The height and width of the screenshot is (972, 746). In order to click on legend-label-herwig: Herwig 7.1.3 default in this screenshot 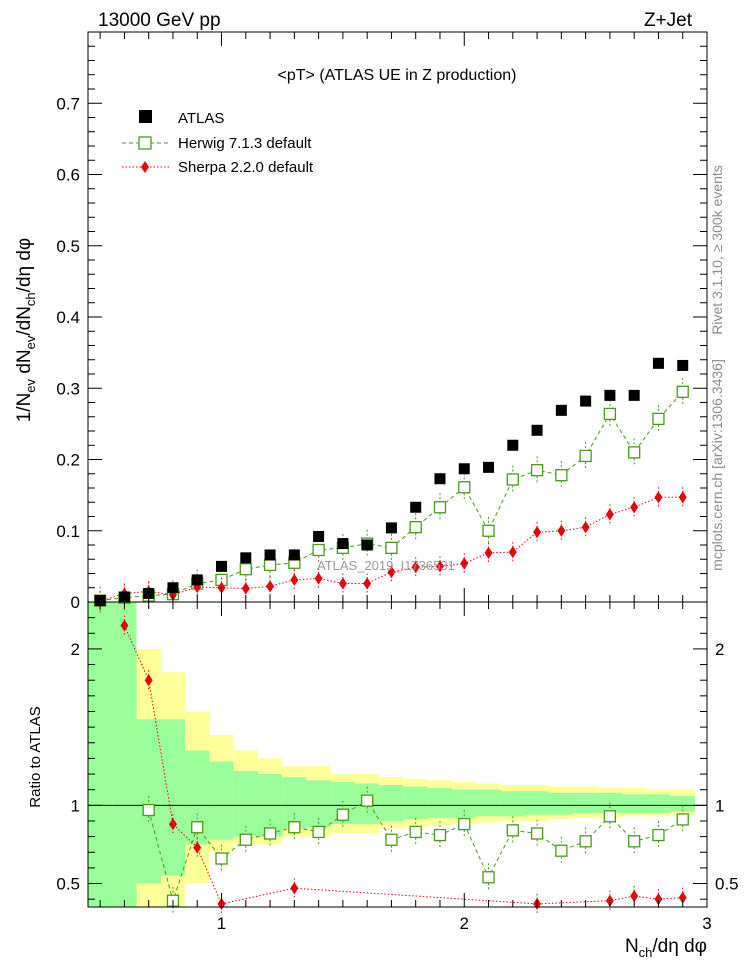, I will do `click(245, 143)`.